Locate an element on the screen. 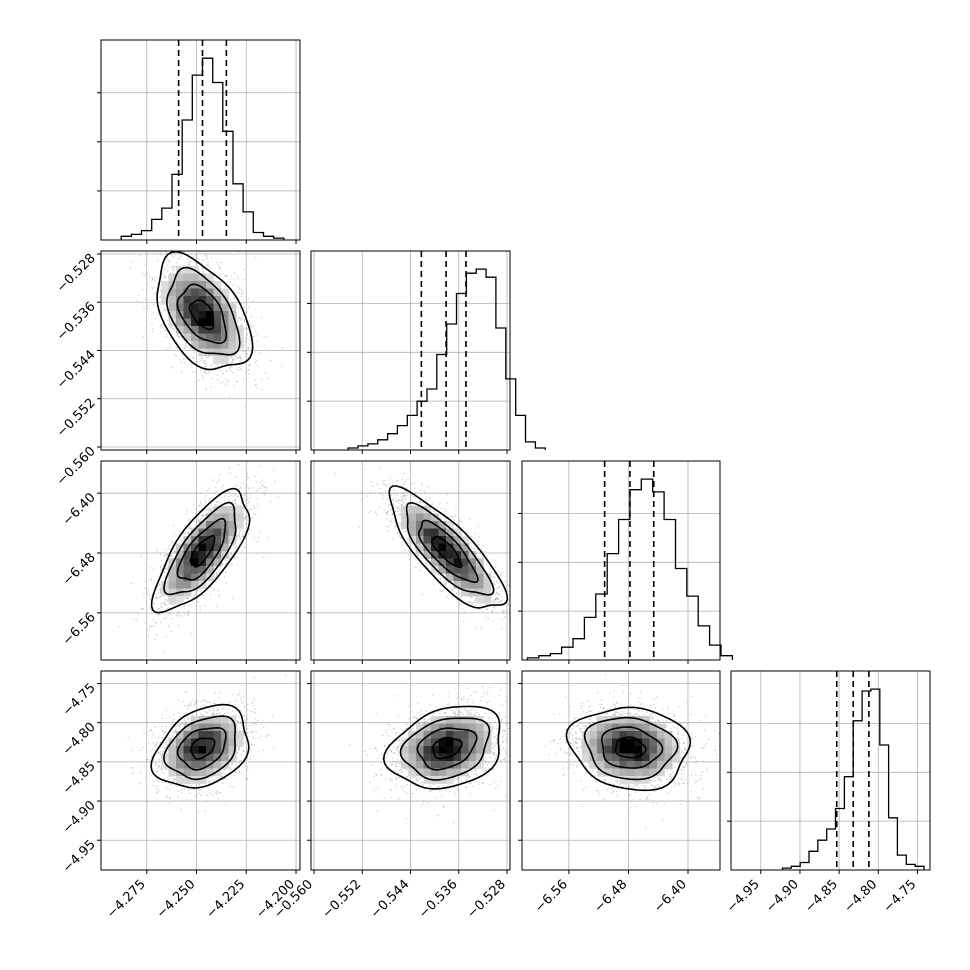 This screenshot has height=970, width=970. panel-grid is located at coordinates (221, 140).